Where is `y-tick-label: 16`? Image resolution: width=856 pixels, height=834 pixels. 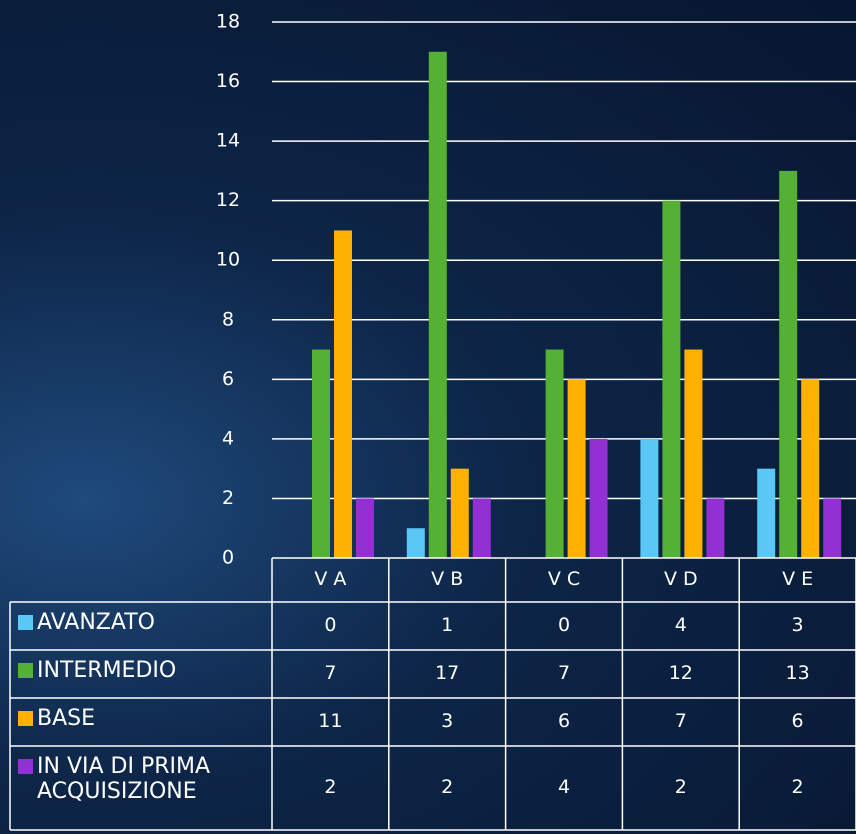
y-tick-label: 16 is located at coordinates (228, 81).